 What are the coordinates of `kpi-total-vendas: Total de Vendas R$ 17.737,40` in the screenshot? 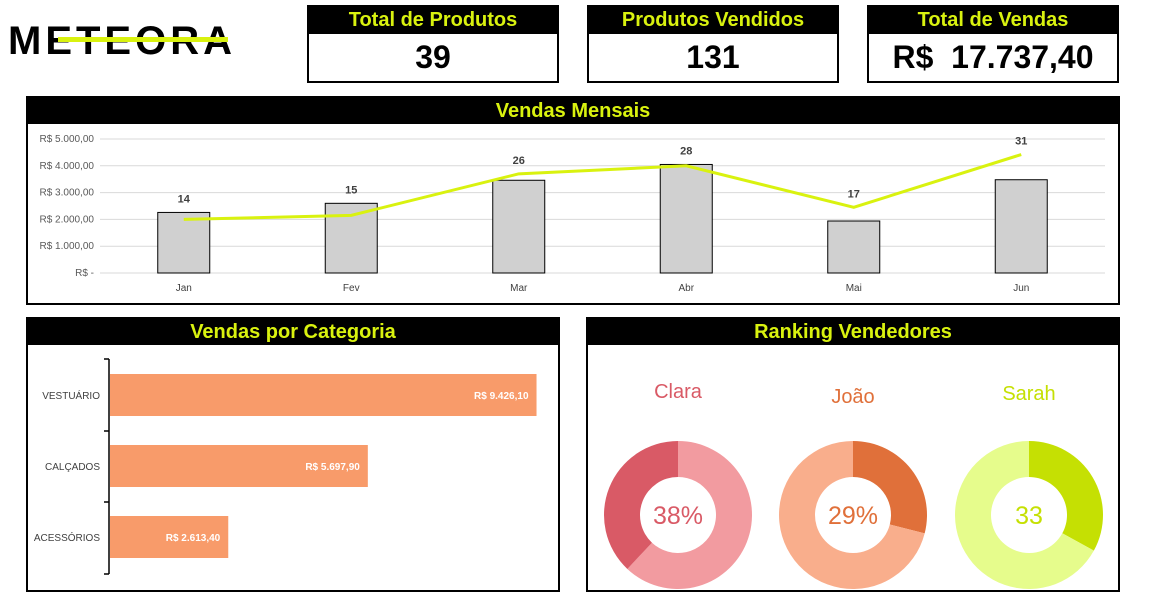 It's located at (993, 44).